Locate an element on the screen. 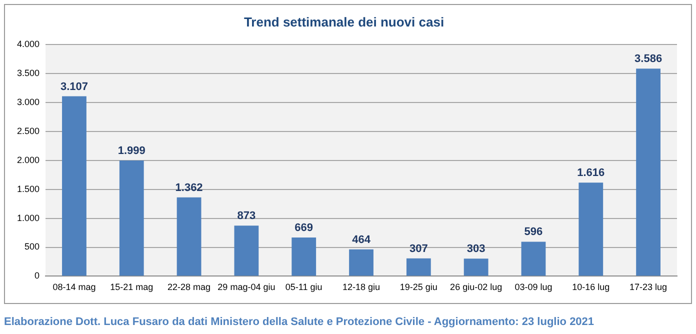 The width and height of the screenshot is (696, 334). y-tick-label: 500 is located at coordinates (32, 247).